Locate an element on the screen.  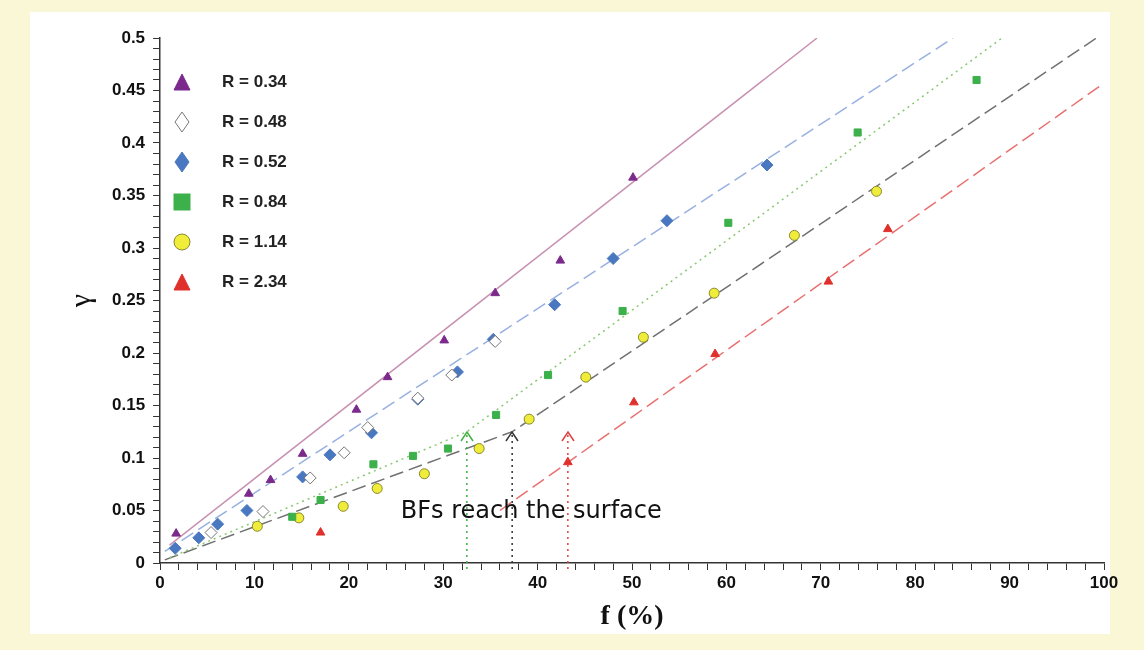
legend-label: R = 0.34 is located at coordinates (254, 82).